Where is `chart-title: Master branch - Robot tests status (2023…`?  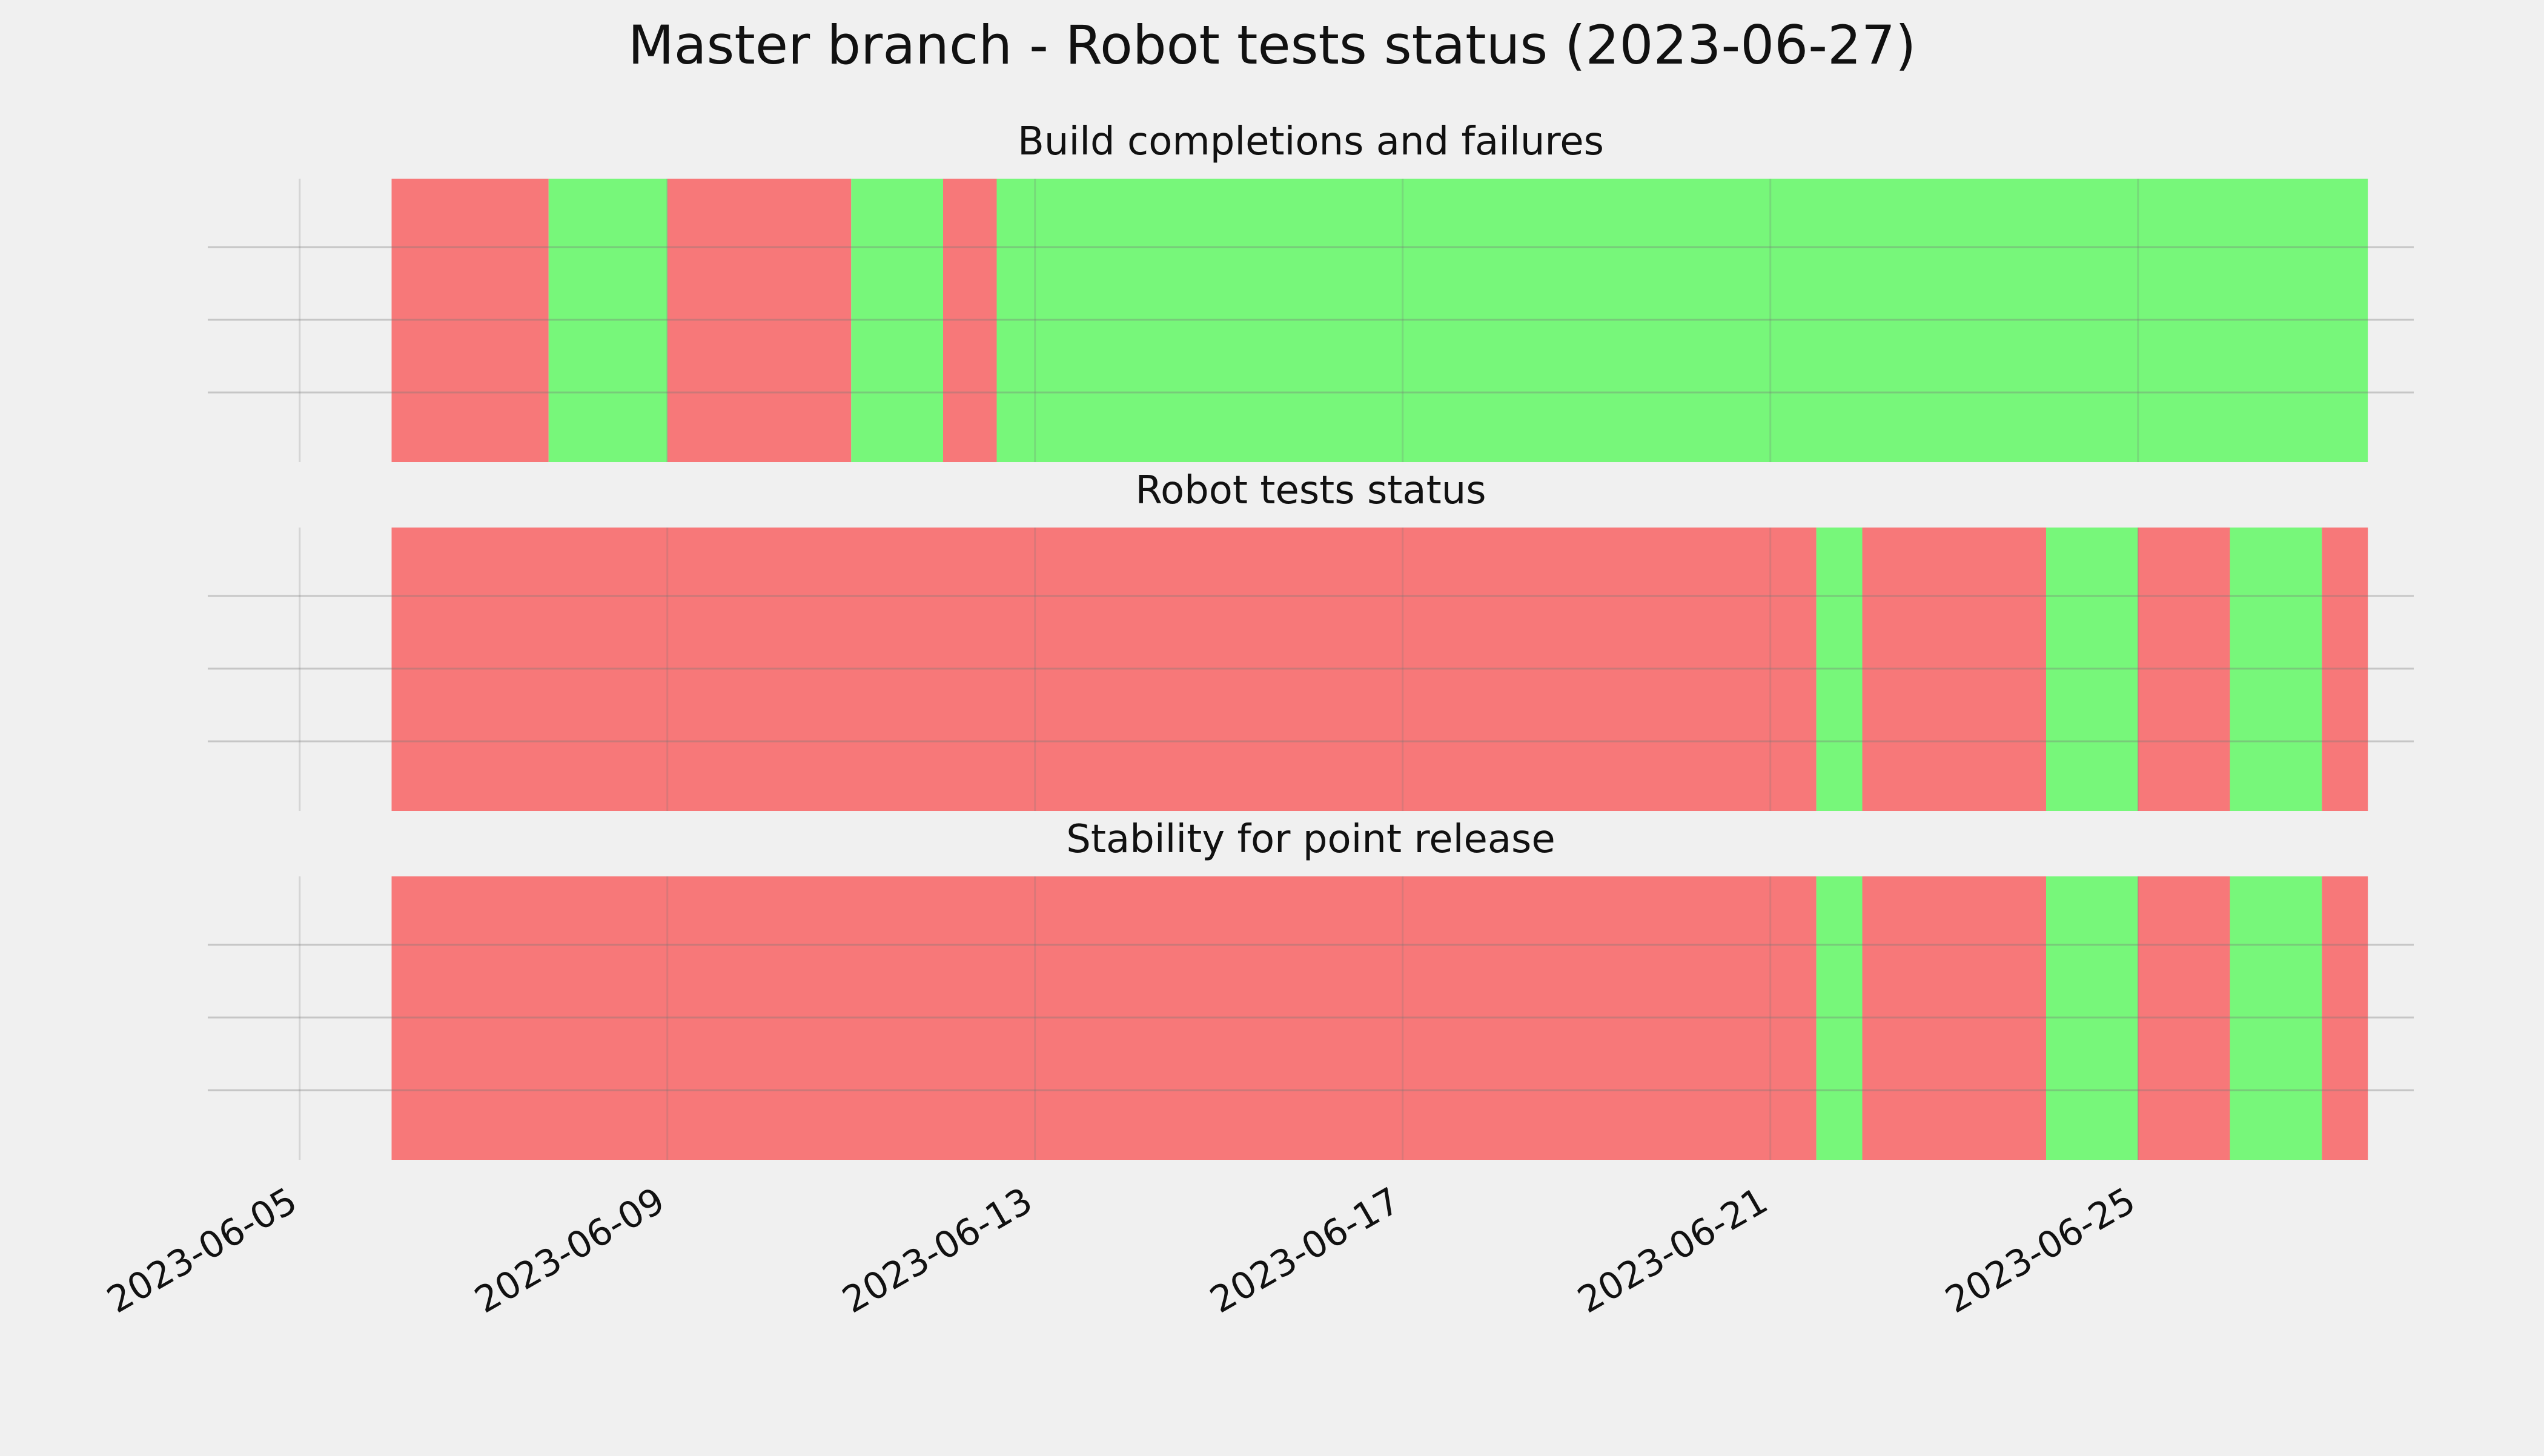 chart-title: Master branch - Robot tests status (2023… is located at coordinates (1272, 45).